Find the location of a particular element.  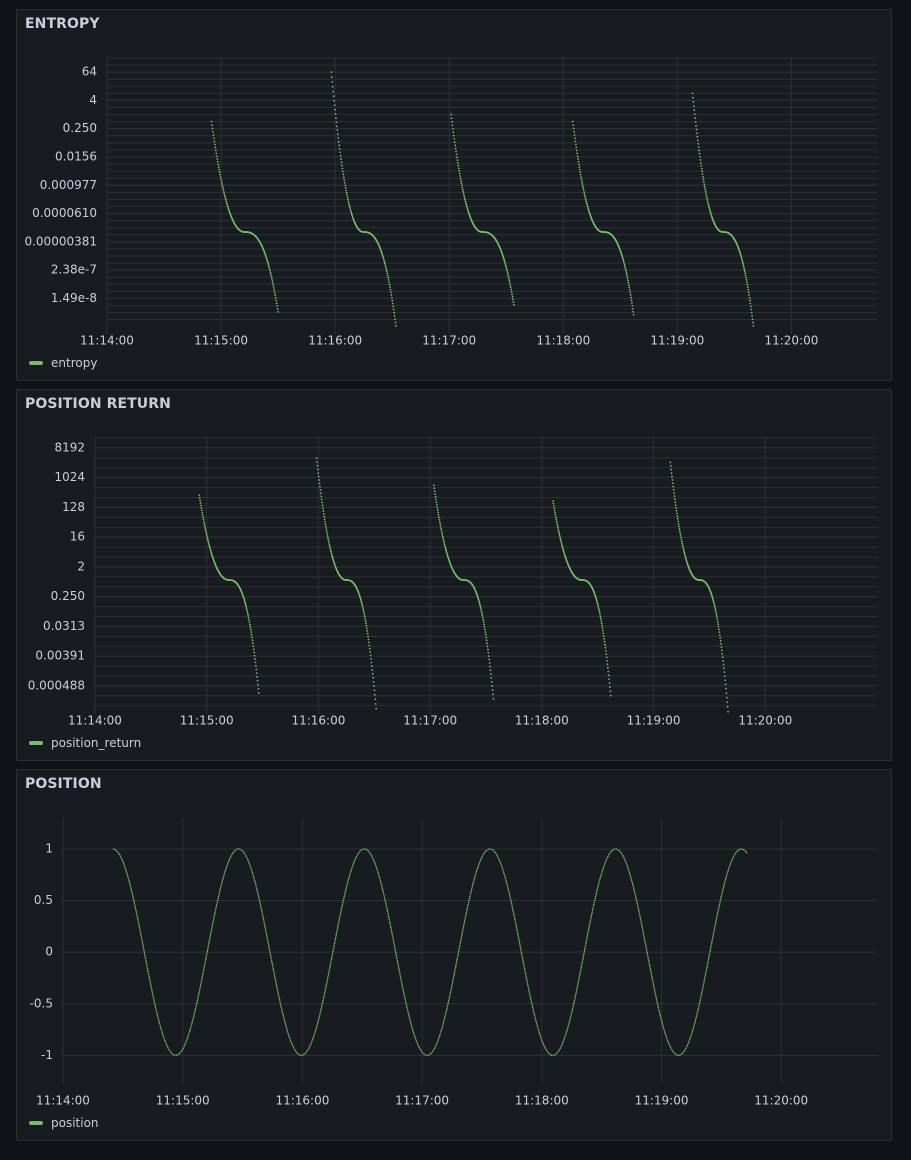

legend: position_return is located at coordinates (85, 743).